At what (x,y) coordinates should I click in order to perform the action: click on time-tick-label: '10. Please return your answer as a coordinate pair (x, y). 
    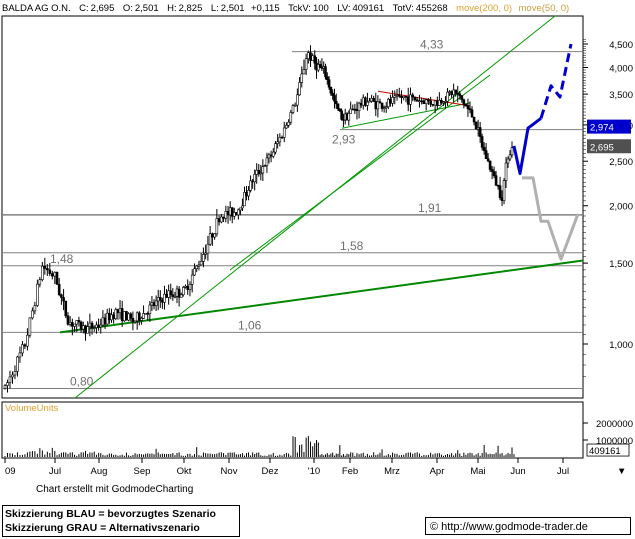
    Looking at the image, I should click on (314, 471).